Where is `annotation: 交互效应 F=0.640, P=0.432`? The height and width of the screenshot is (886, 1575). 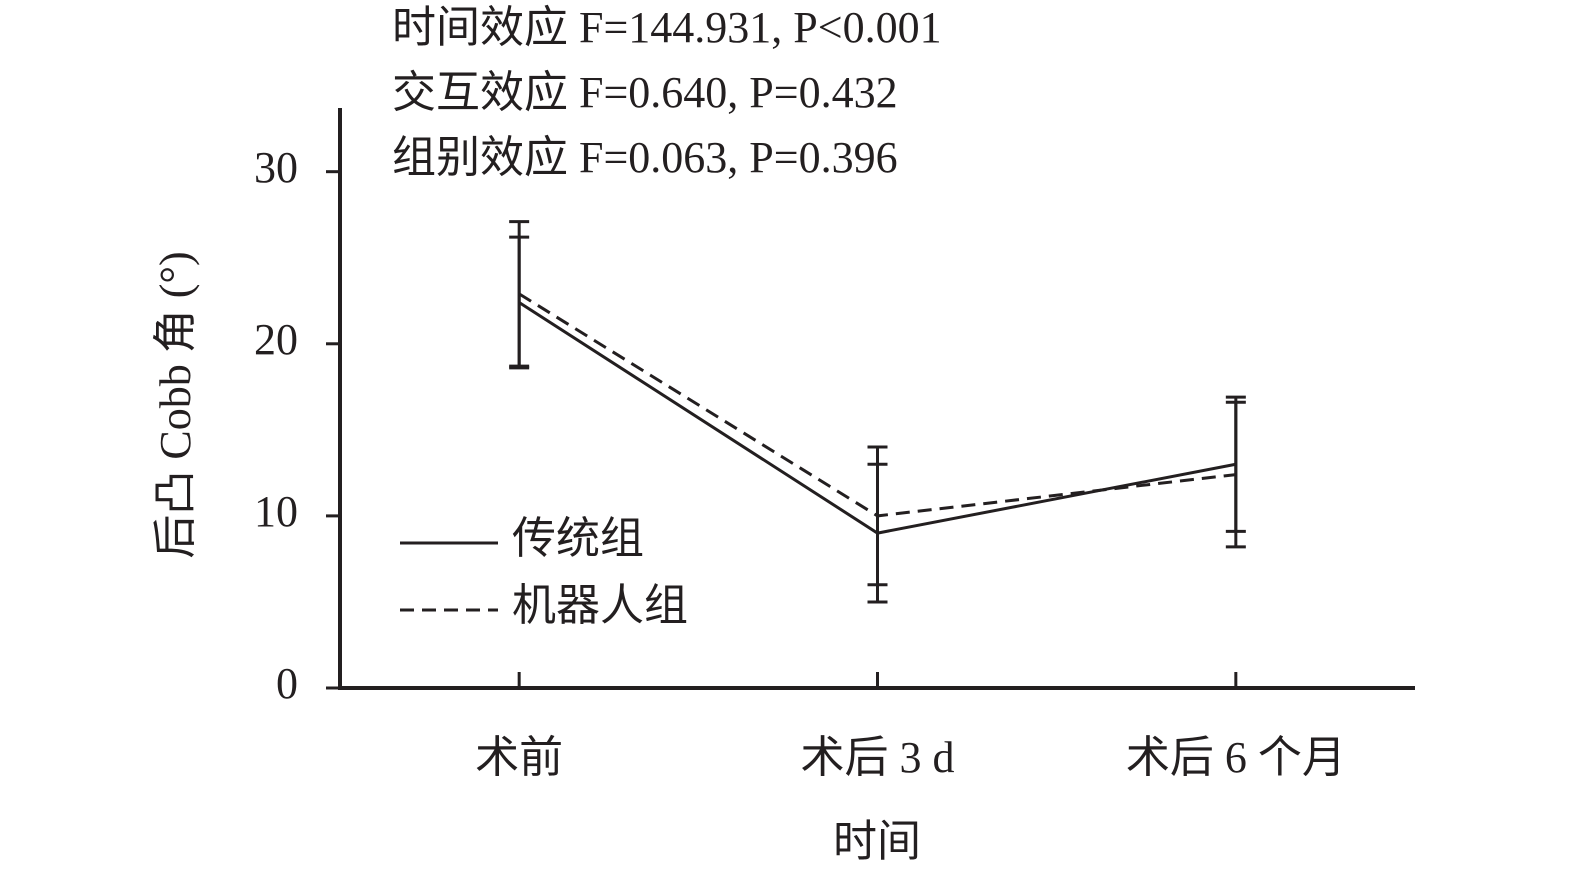 annotation: 交互效应 F=0.640, P=0.432 is located at coordinates (645, 92).